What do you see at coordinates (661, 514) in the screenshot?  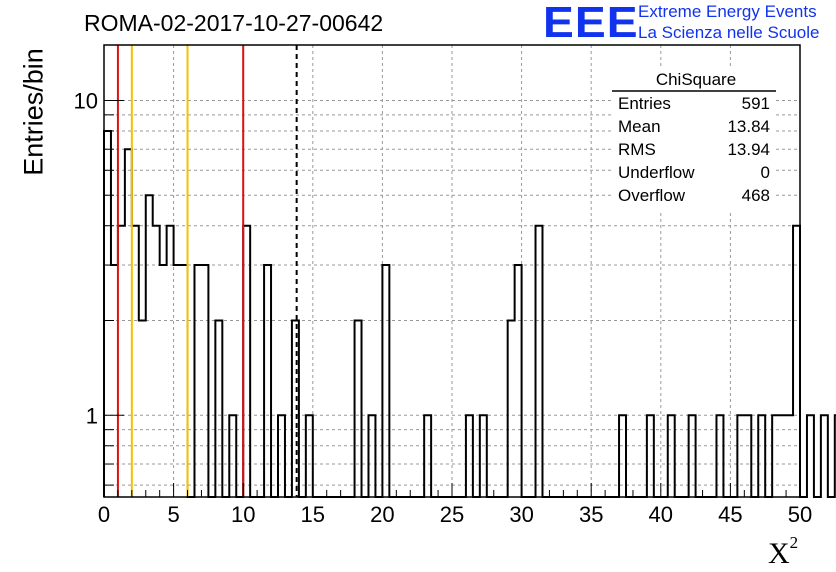 I see `x-tick-label: 40` at bounding box center [661, 514].